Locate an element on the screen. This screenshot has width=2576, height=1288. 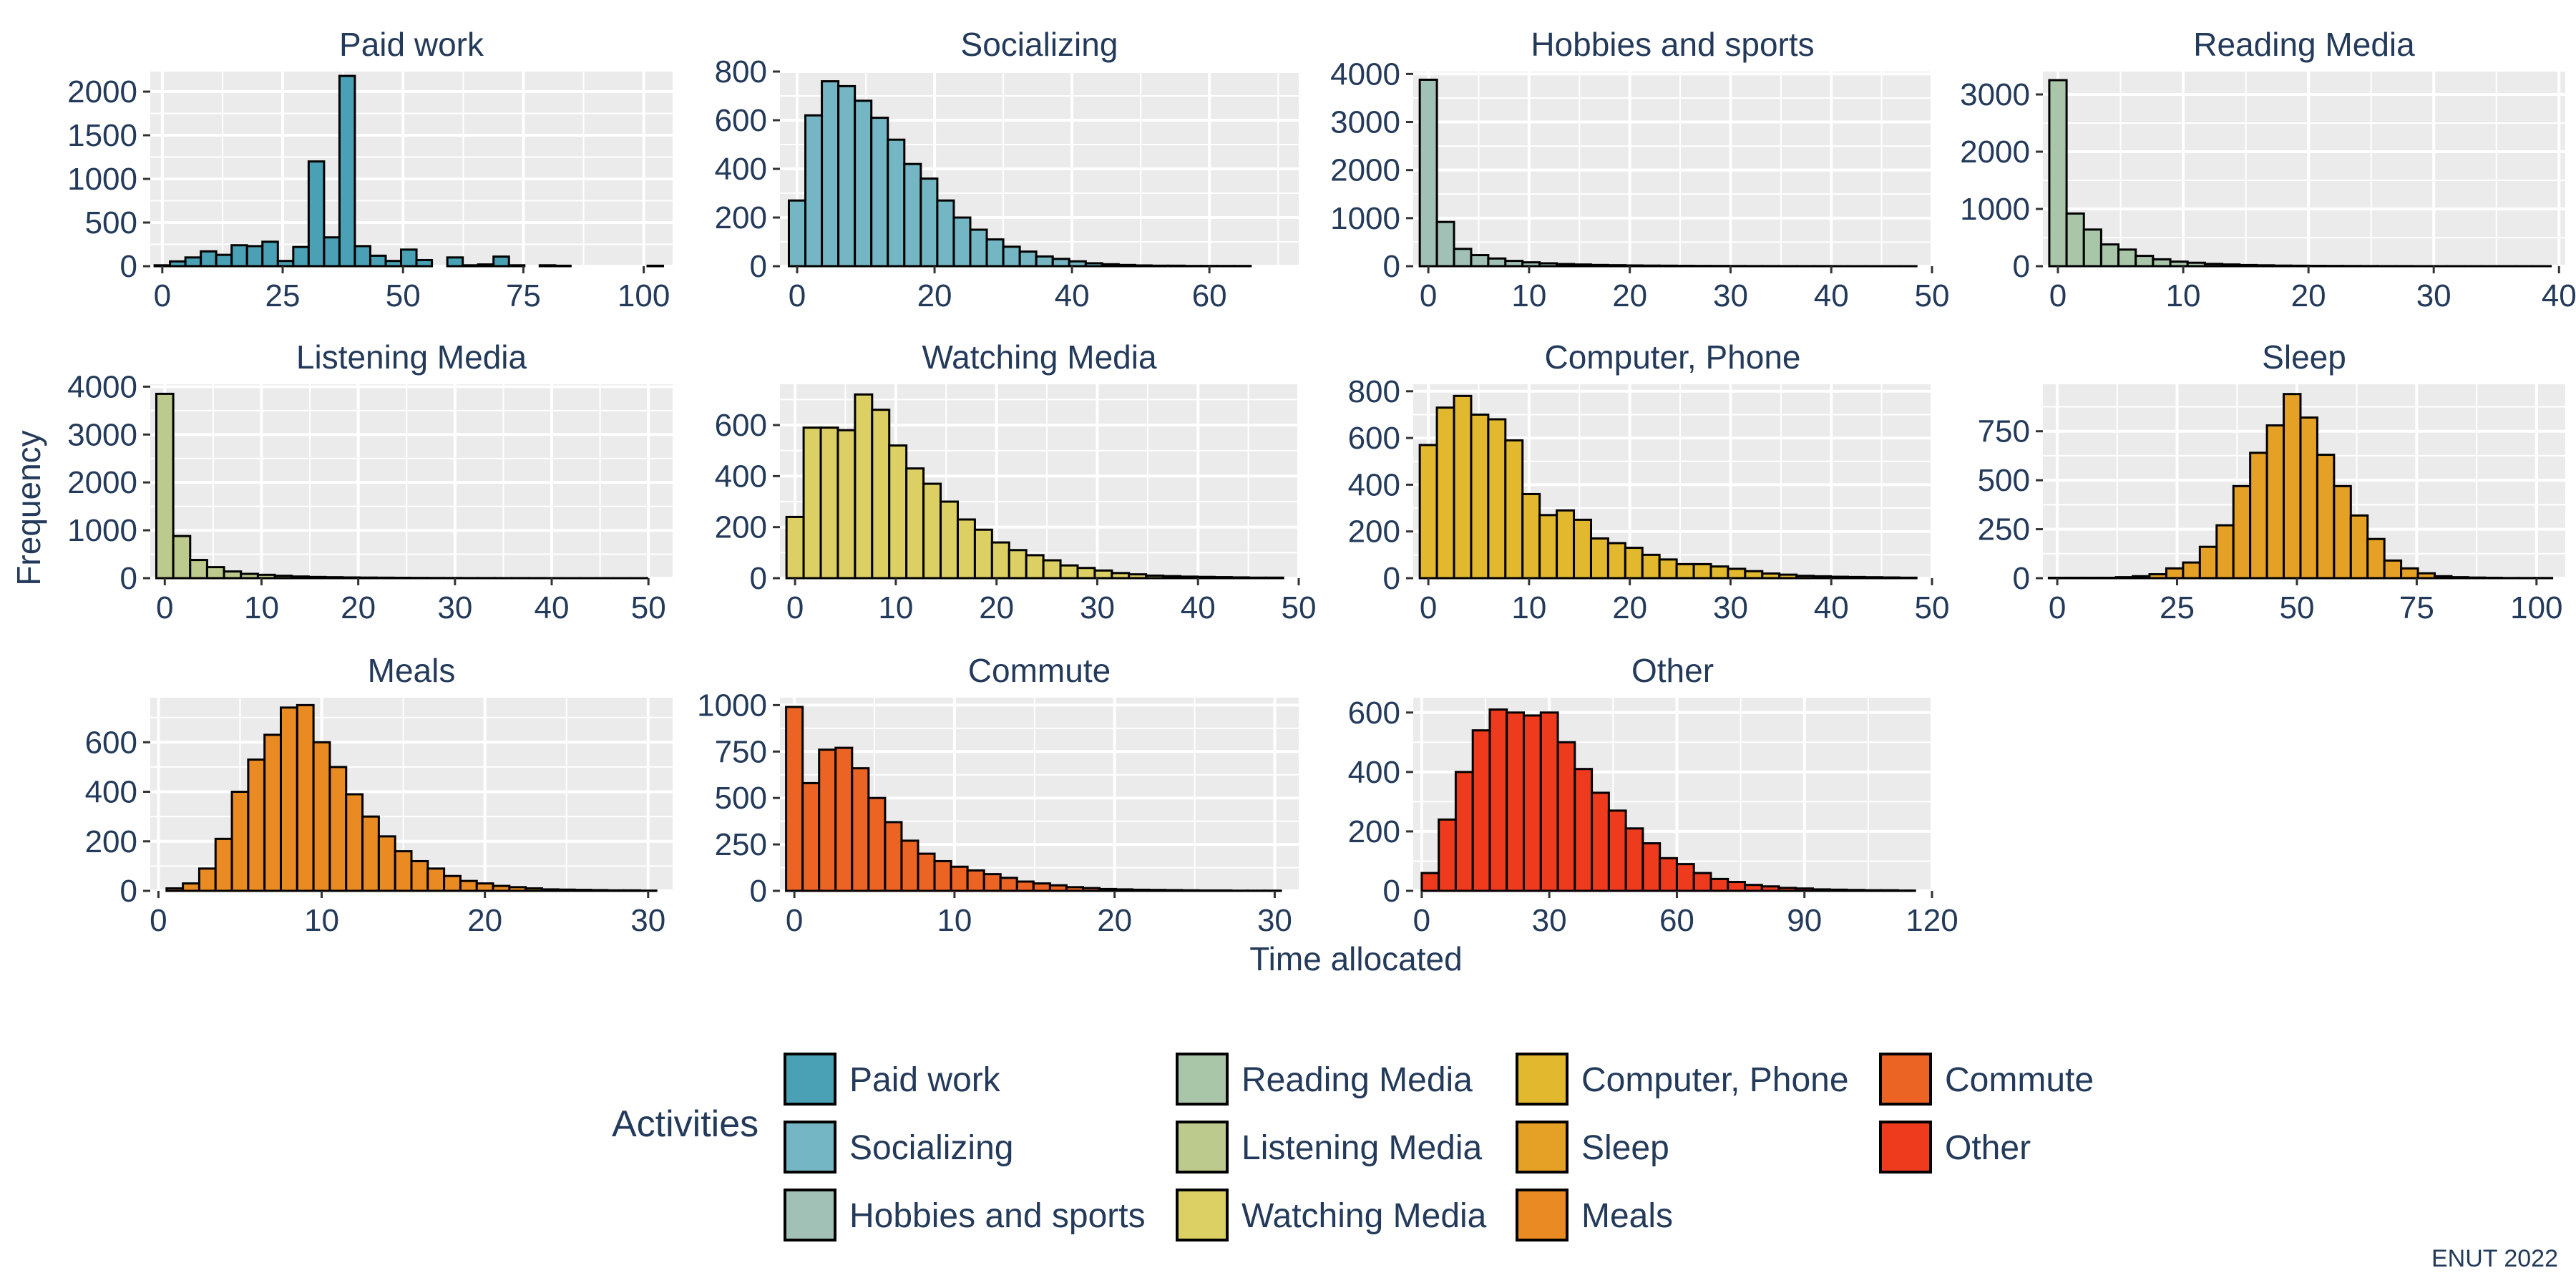
legend-item-commute: Commute is located at coordinates (1987, 1079).